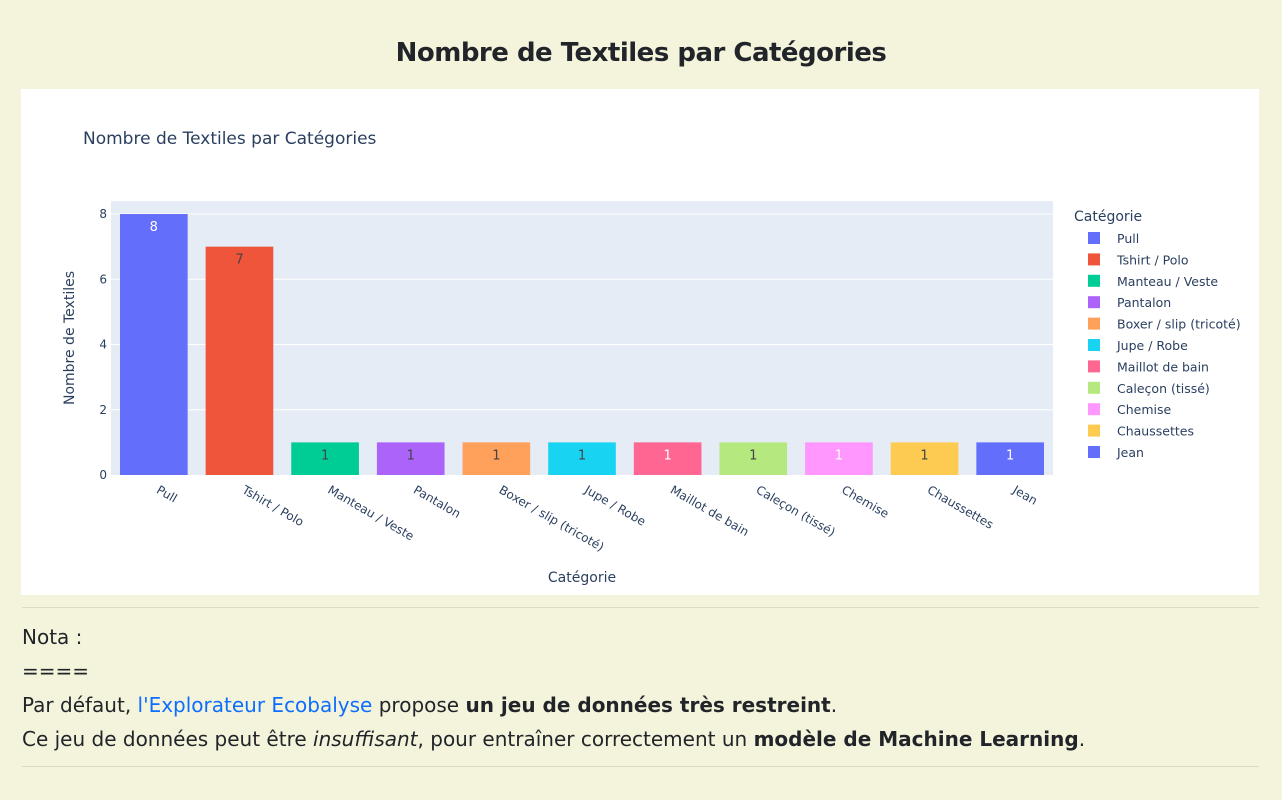 This screenshot has width=1282, height=800. I want to click on legend-item-label: Tshirt / Polo, so click(1152, 259).